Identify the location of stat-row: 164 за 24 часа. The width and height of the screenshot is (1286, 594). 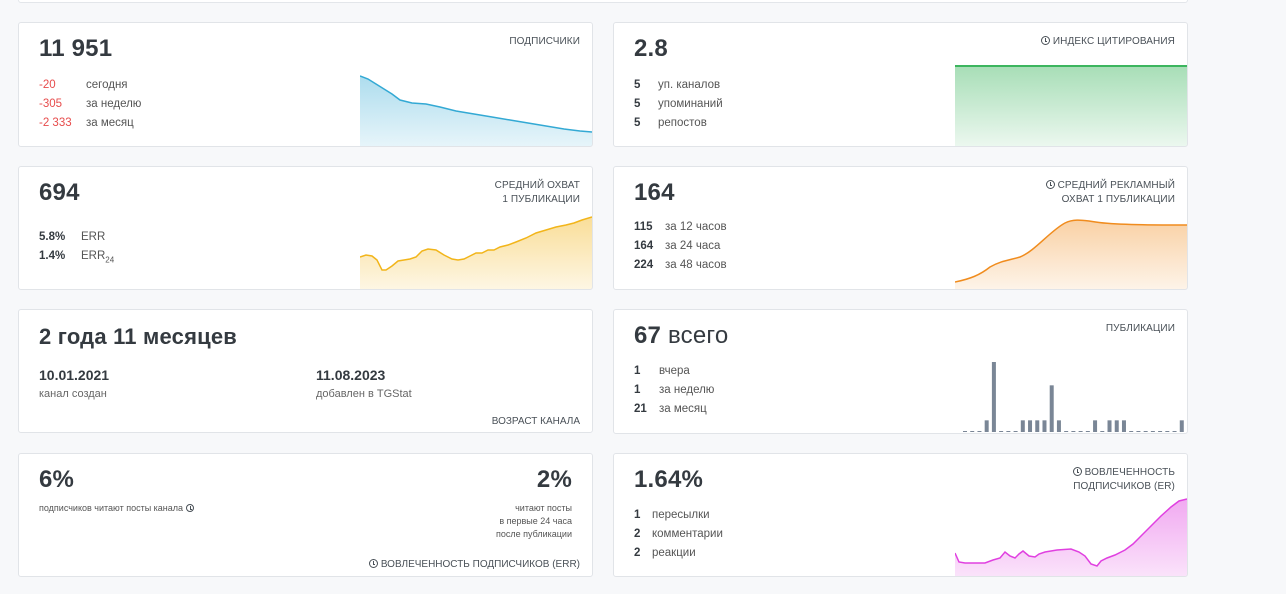
(677, 246).